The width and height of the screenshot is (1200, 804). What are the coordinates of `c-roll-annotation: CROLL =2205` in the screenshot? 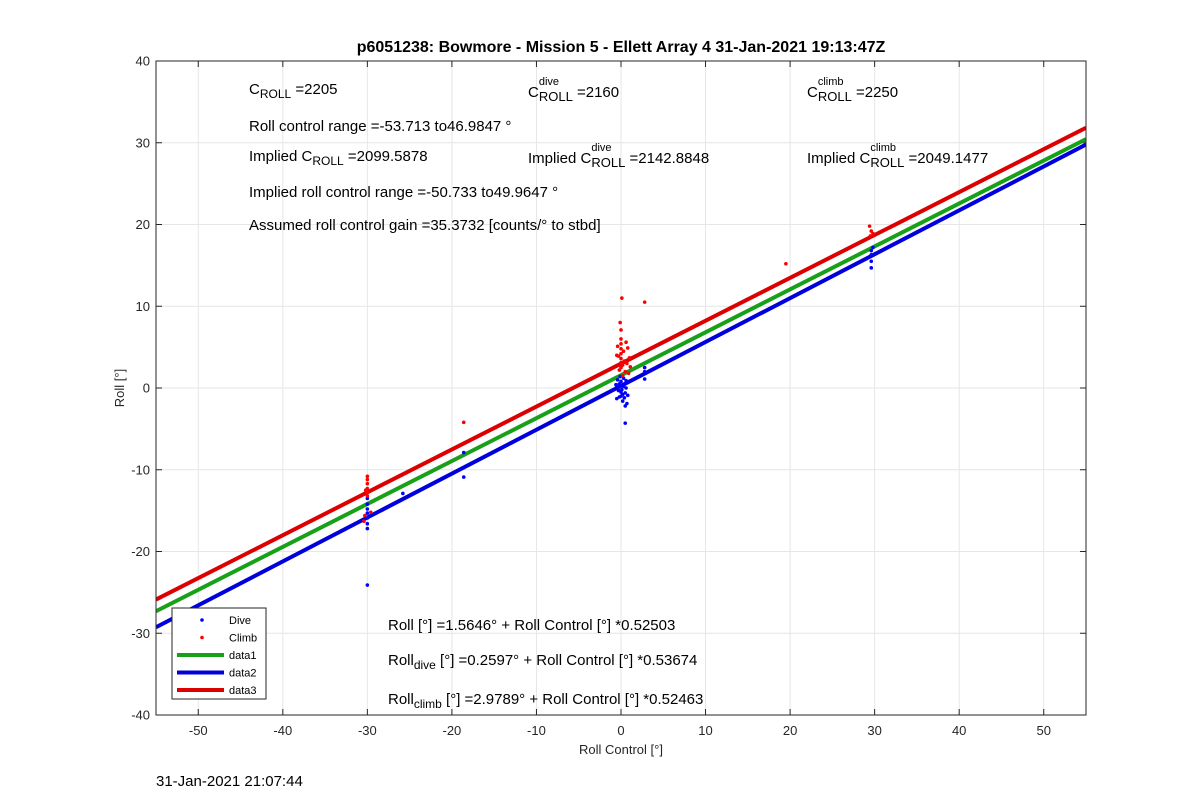 It's located at (293, 91).